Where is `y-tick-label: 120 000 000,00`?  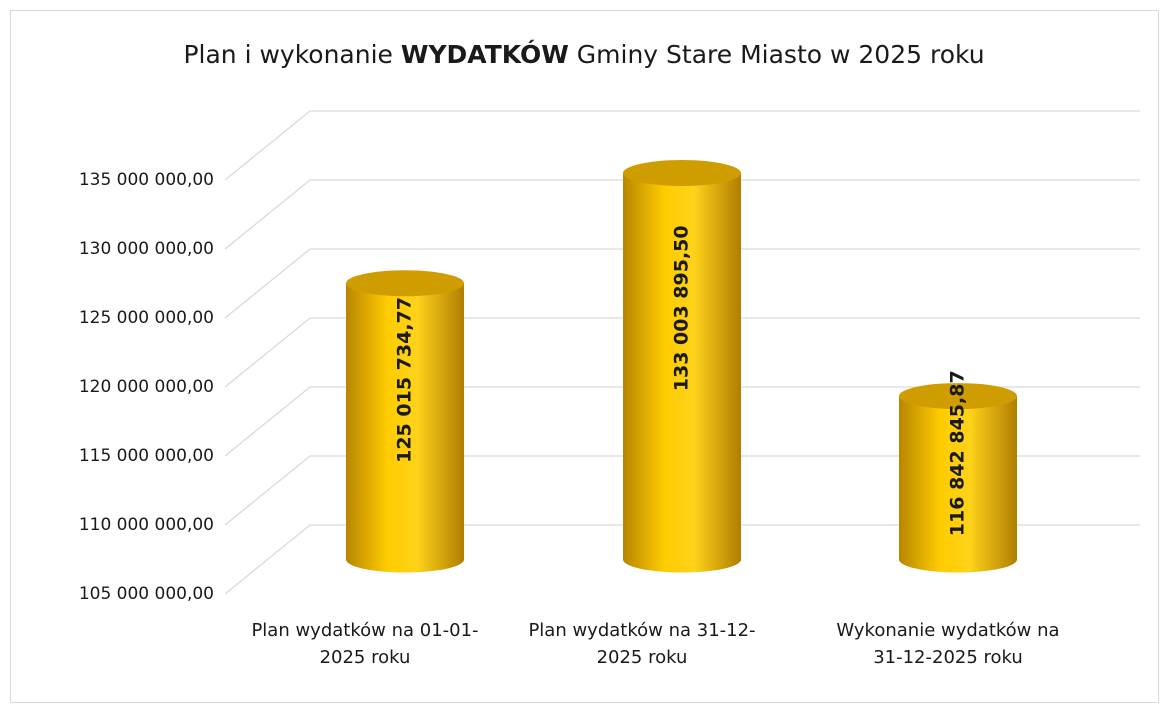
y-tick-label: 120 000 000,00 is located at coordinates (146, 387).